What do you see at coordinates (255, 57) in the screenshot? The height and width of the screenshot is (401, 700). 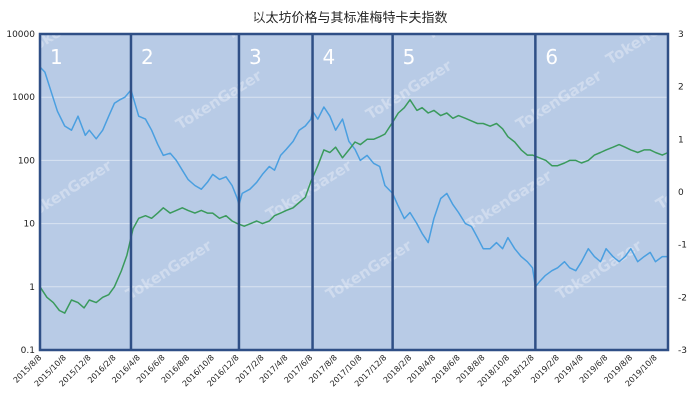 I see `segment-label: 3` at bounding box center [255, 57].